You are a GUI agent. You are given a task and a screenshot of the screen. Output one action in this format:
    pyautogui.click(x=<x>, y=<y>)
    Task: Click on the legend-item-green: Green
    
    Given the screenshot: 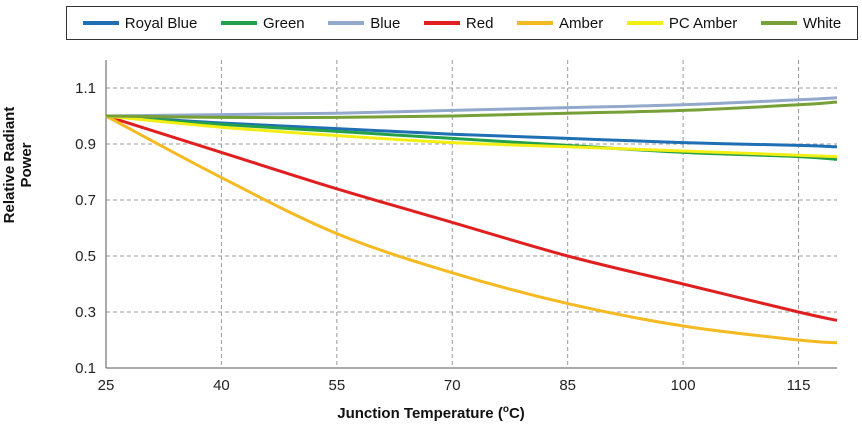 What is the action you would take?
    pyautogui.click(x=262, y=23)
    